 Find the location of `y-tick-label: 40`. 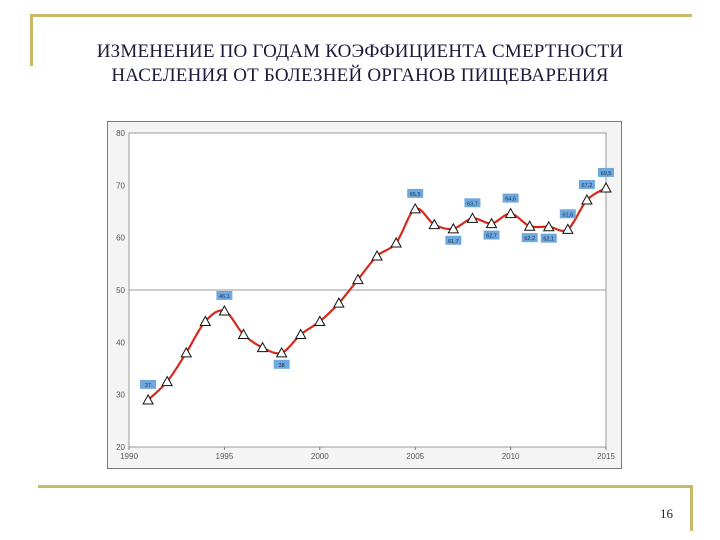

y-tick-label: 40 is located at coordinates (120, 342).